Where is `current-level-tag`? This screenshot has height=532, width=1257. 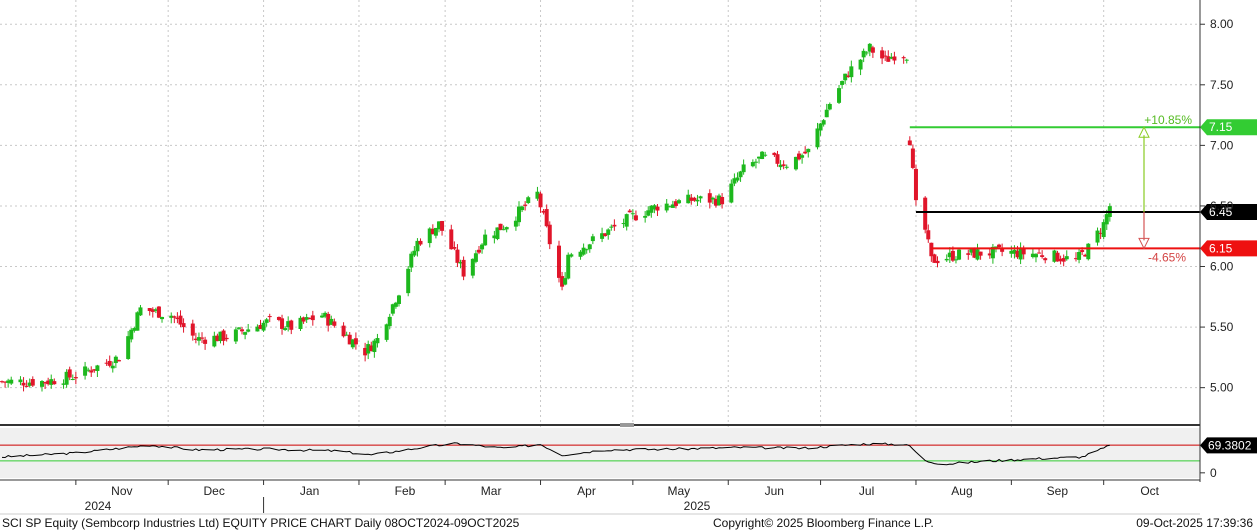 current-level-tag is located at coordinates (1228, 212).